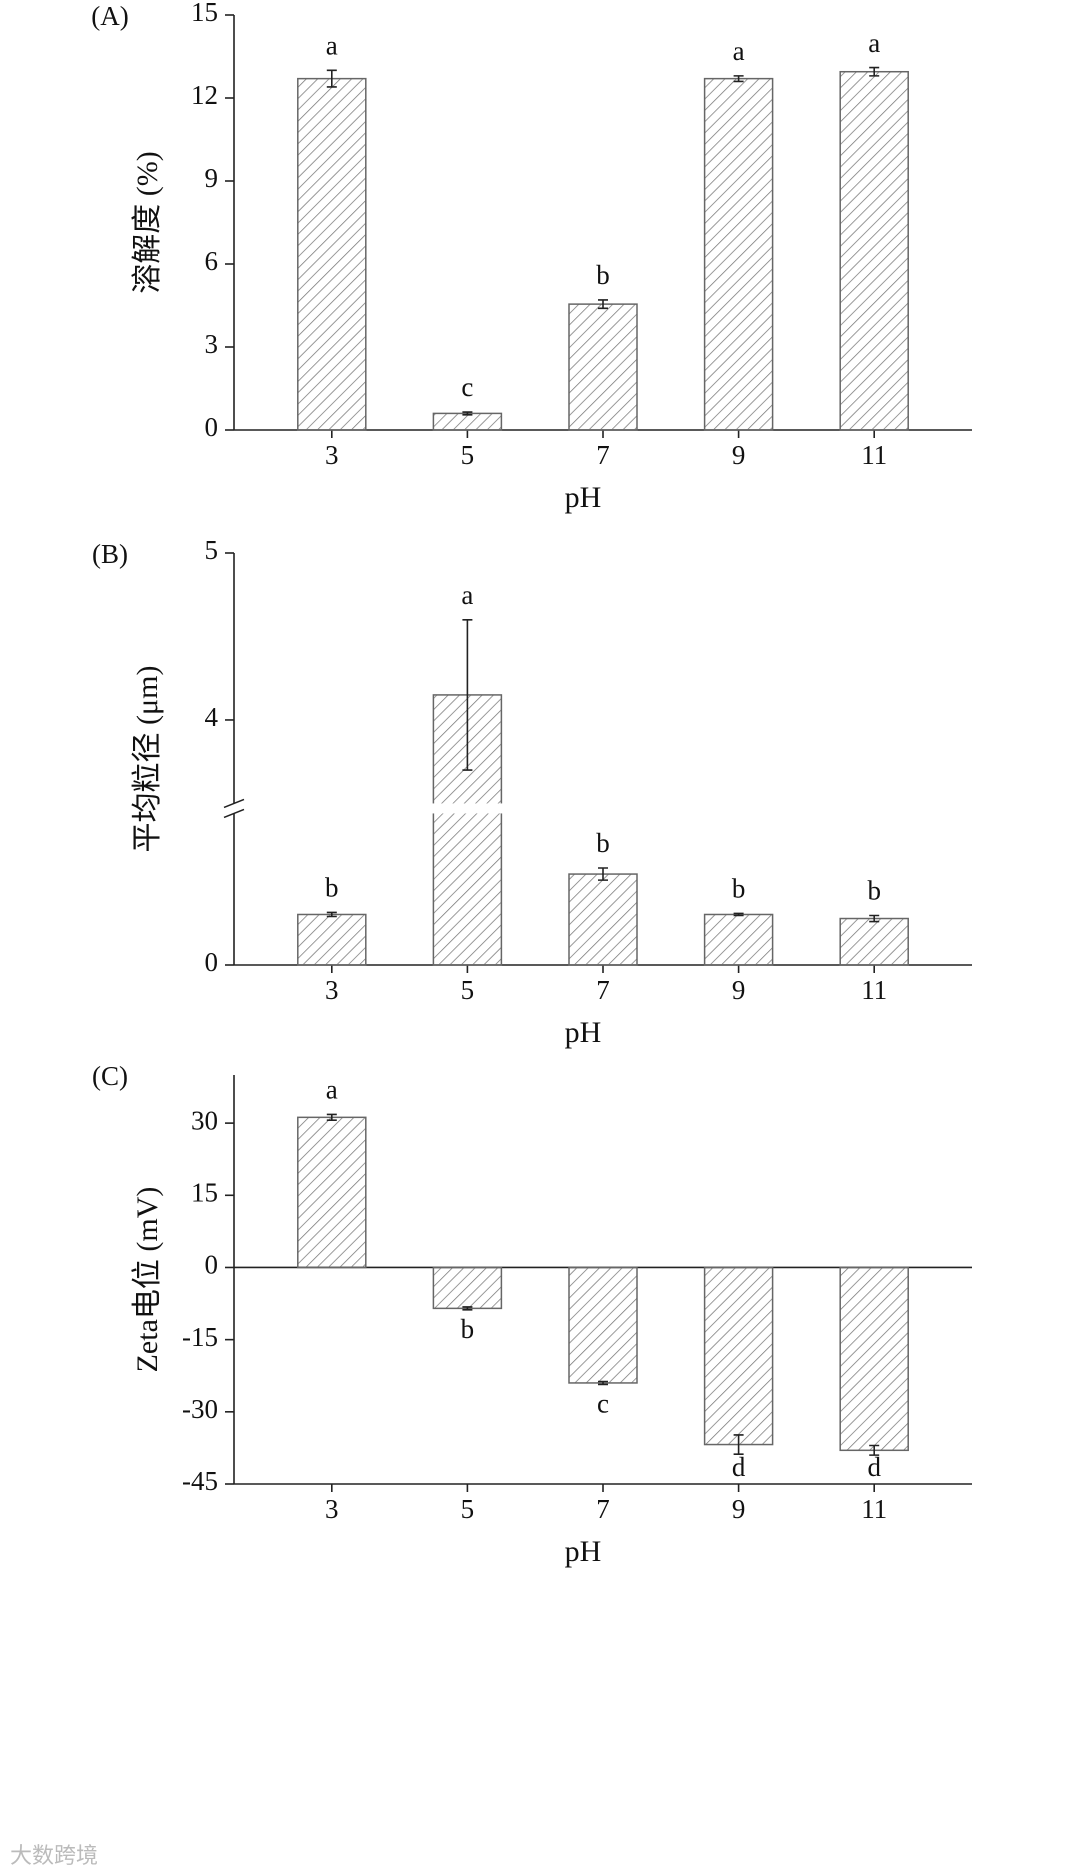  Describe the element at coordinates (212, 550) in the screenshot. I see `y-tick-label: 5` at that location.